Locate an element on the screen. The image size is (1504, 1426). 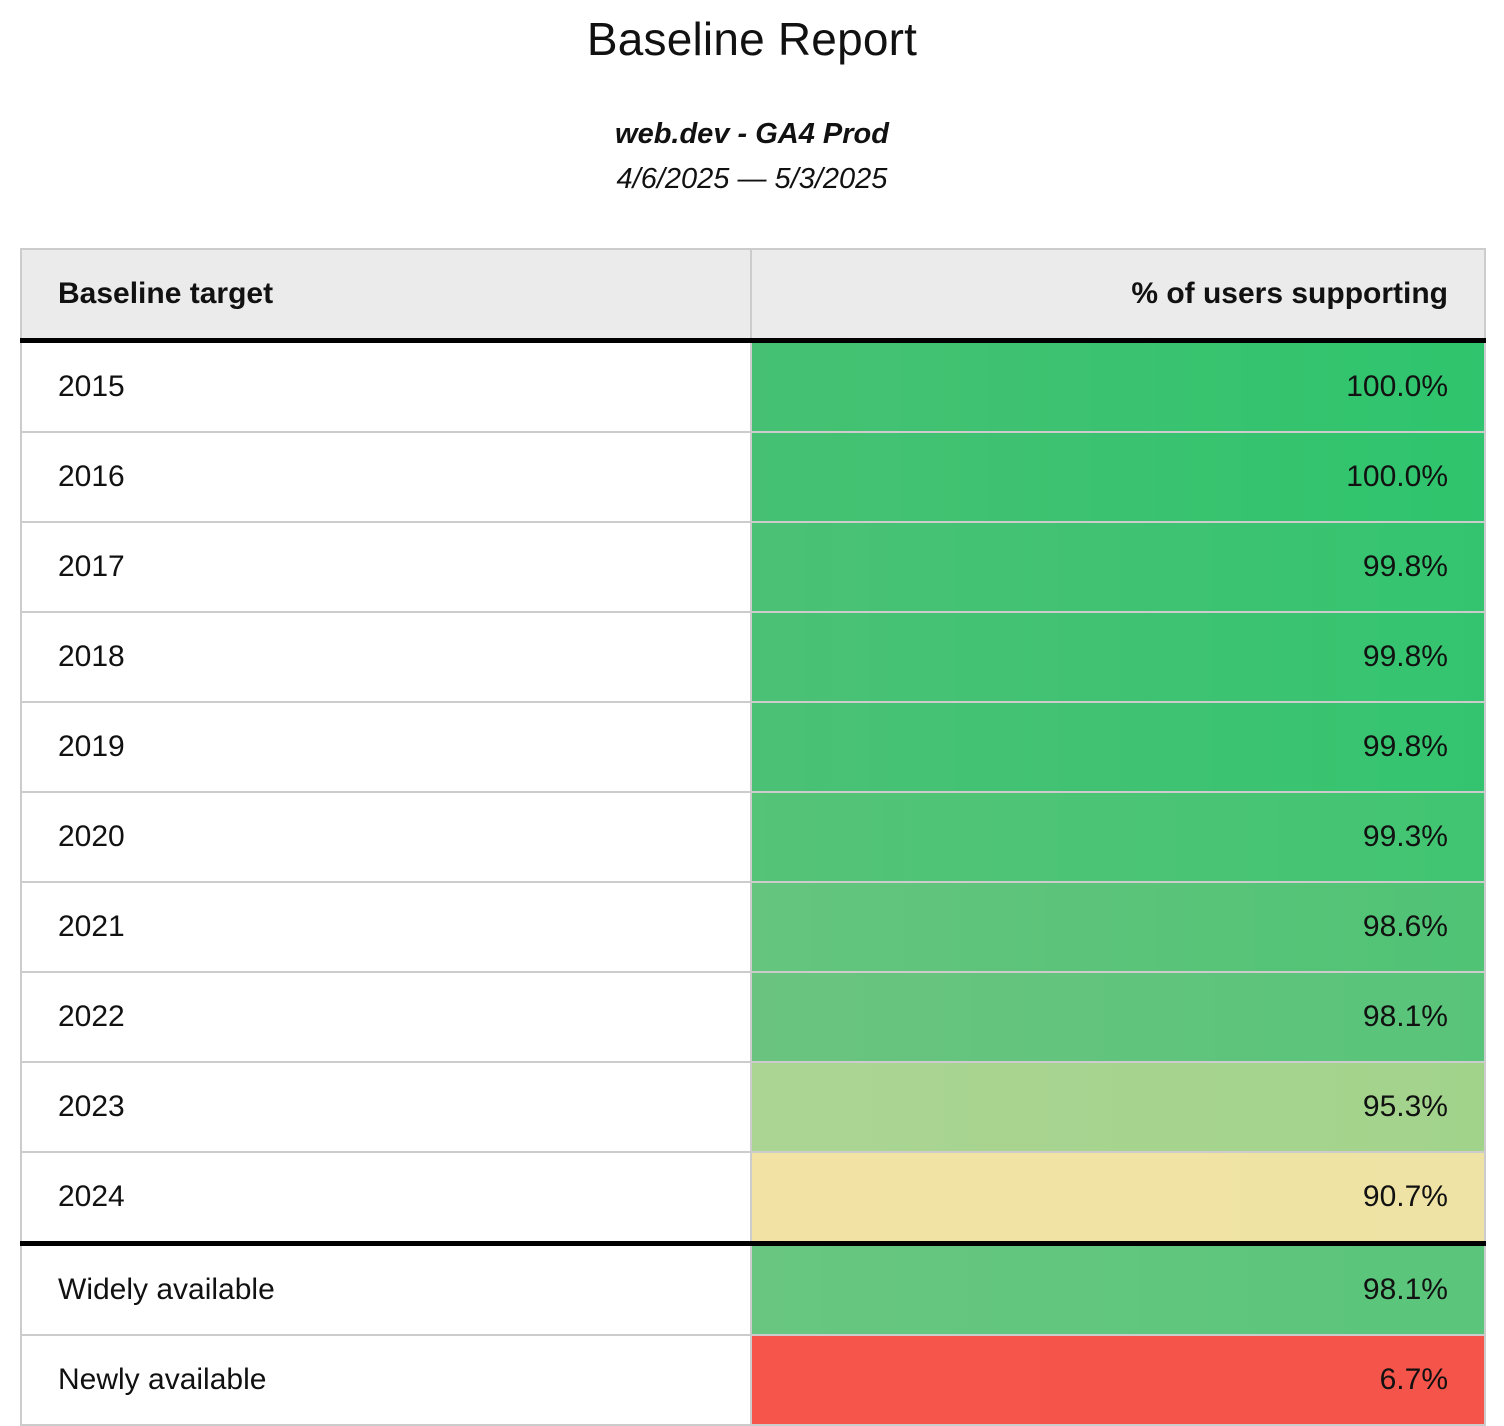
table-row: 2022 98.1% is located at coordinates (753, 1017).